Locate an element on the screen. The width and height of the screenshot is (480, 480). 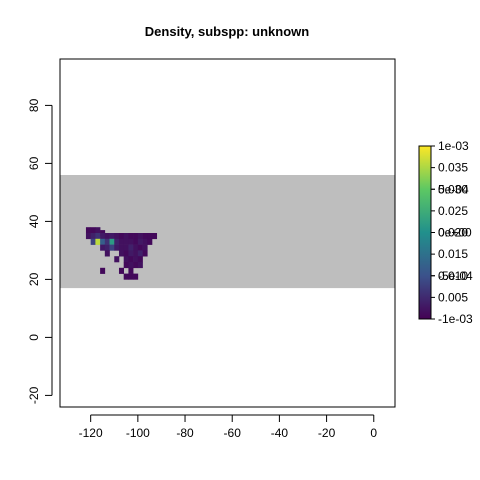
x-axis: -120 -100 -80 -60 -40 -20 0 is located at coordinates (228, 427).